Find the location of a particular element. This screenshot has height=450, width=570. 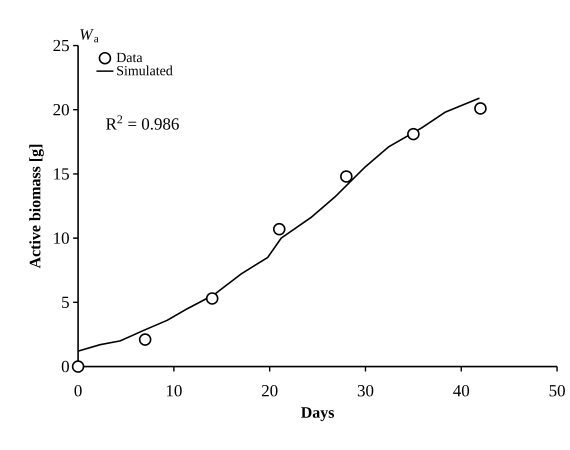

y-tick-label: 5 is located at coordinates (65, 302).